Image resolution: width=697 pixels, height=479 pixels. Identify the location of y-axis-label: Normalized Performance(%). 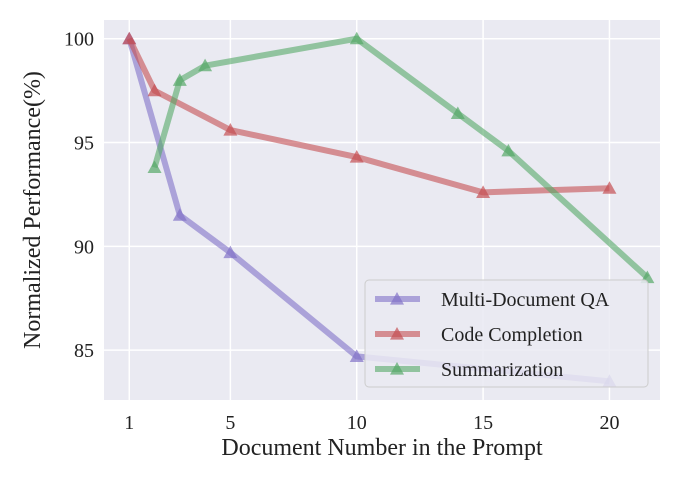
(33, 210).